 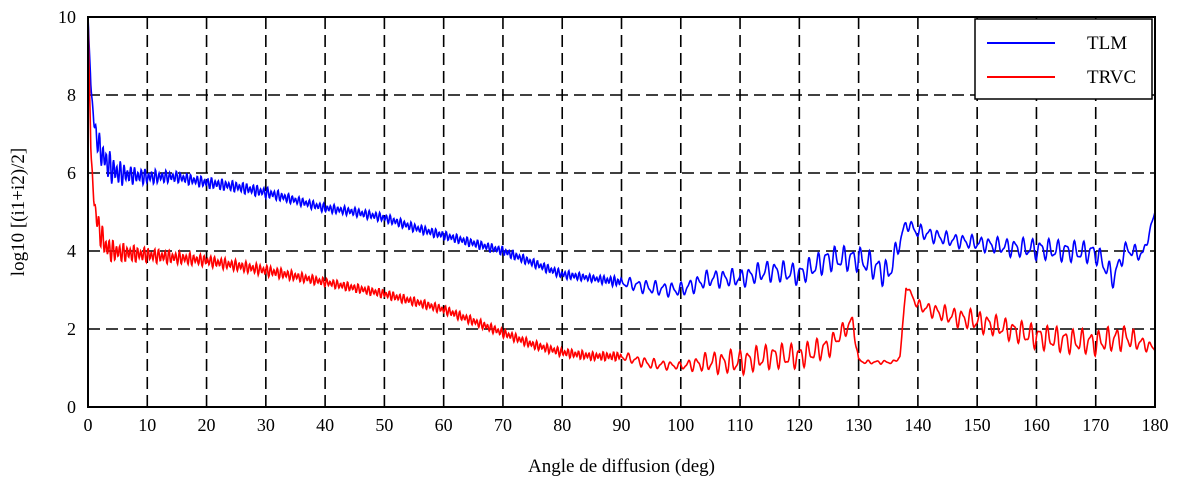 I want to click on legend-box, so click(x=1063, y=59).